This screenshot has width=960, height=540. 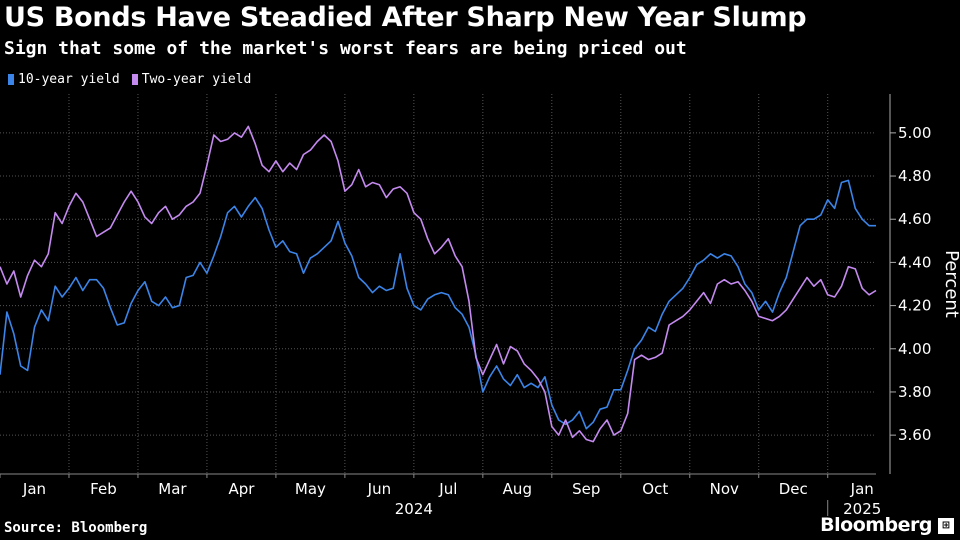 What do you see at coordinates (379, 489) in the screenshot?
I see `x-tick-label: Jun` at bounding box center [379, 489].